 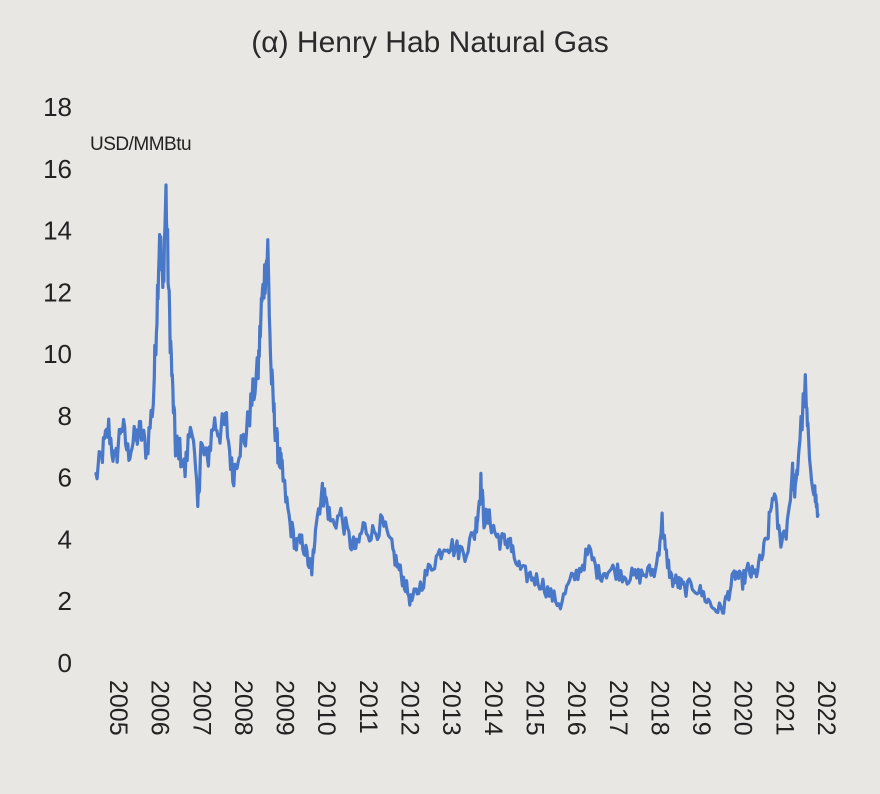 What do you see at coordinates (57, 292) in the screenshot?
I see `y-tick-label-12: 12` at bounding box center [57, 292].